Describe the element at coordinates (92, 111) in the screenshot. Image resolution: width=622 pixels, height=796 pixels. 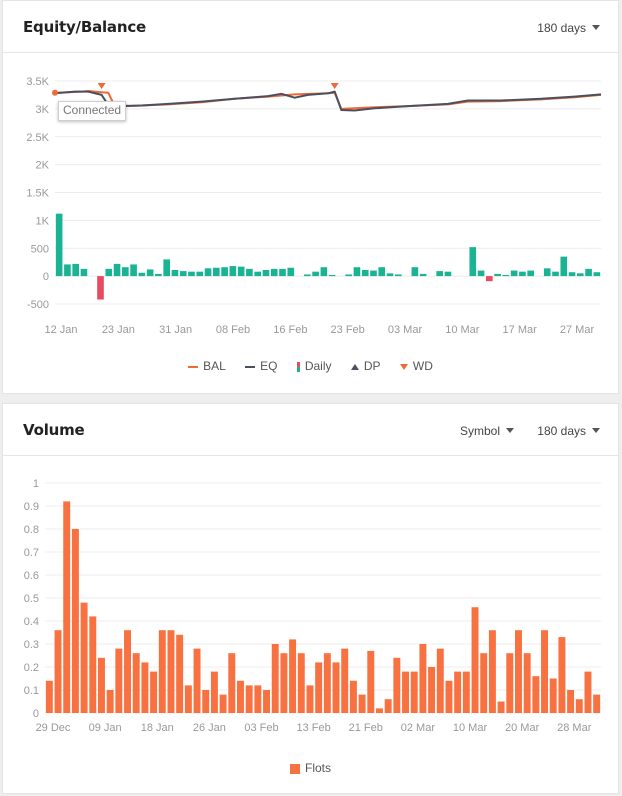
I see `connected-tooltip: Connected` at that location.